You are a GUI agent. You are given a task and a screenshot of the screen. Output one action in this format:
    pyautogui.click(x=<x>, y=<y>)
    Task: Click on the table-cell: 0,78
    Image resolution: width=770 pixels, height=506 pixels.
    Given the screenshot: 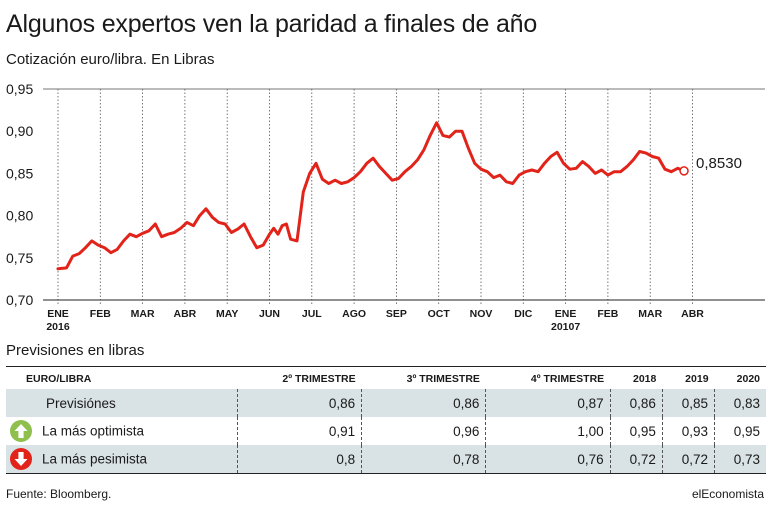 What is the action you would take?
    pyautogui.click(x=423, y=459)
    